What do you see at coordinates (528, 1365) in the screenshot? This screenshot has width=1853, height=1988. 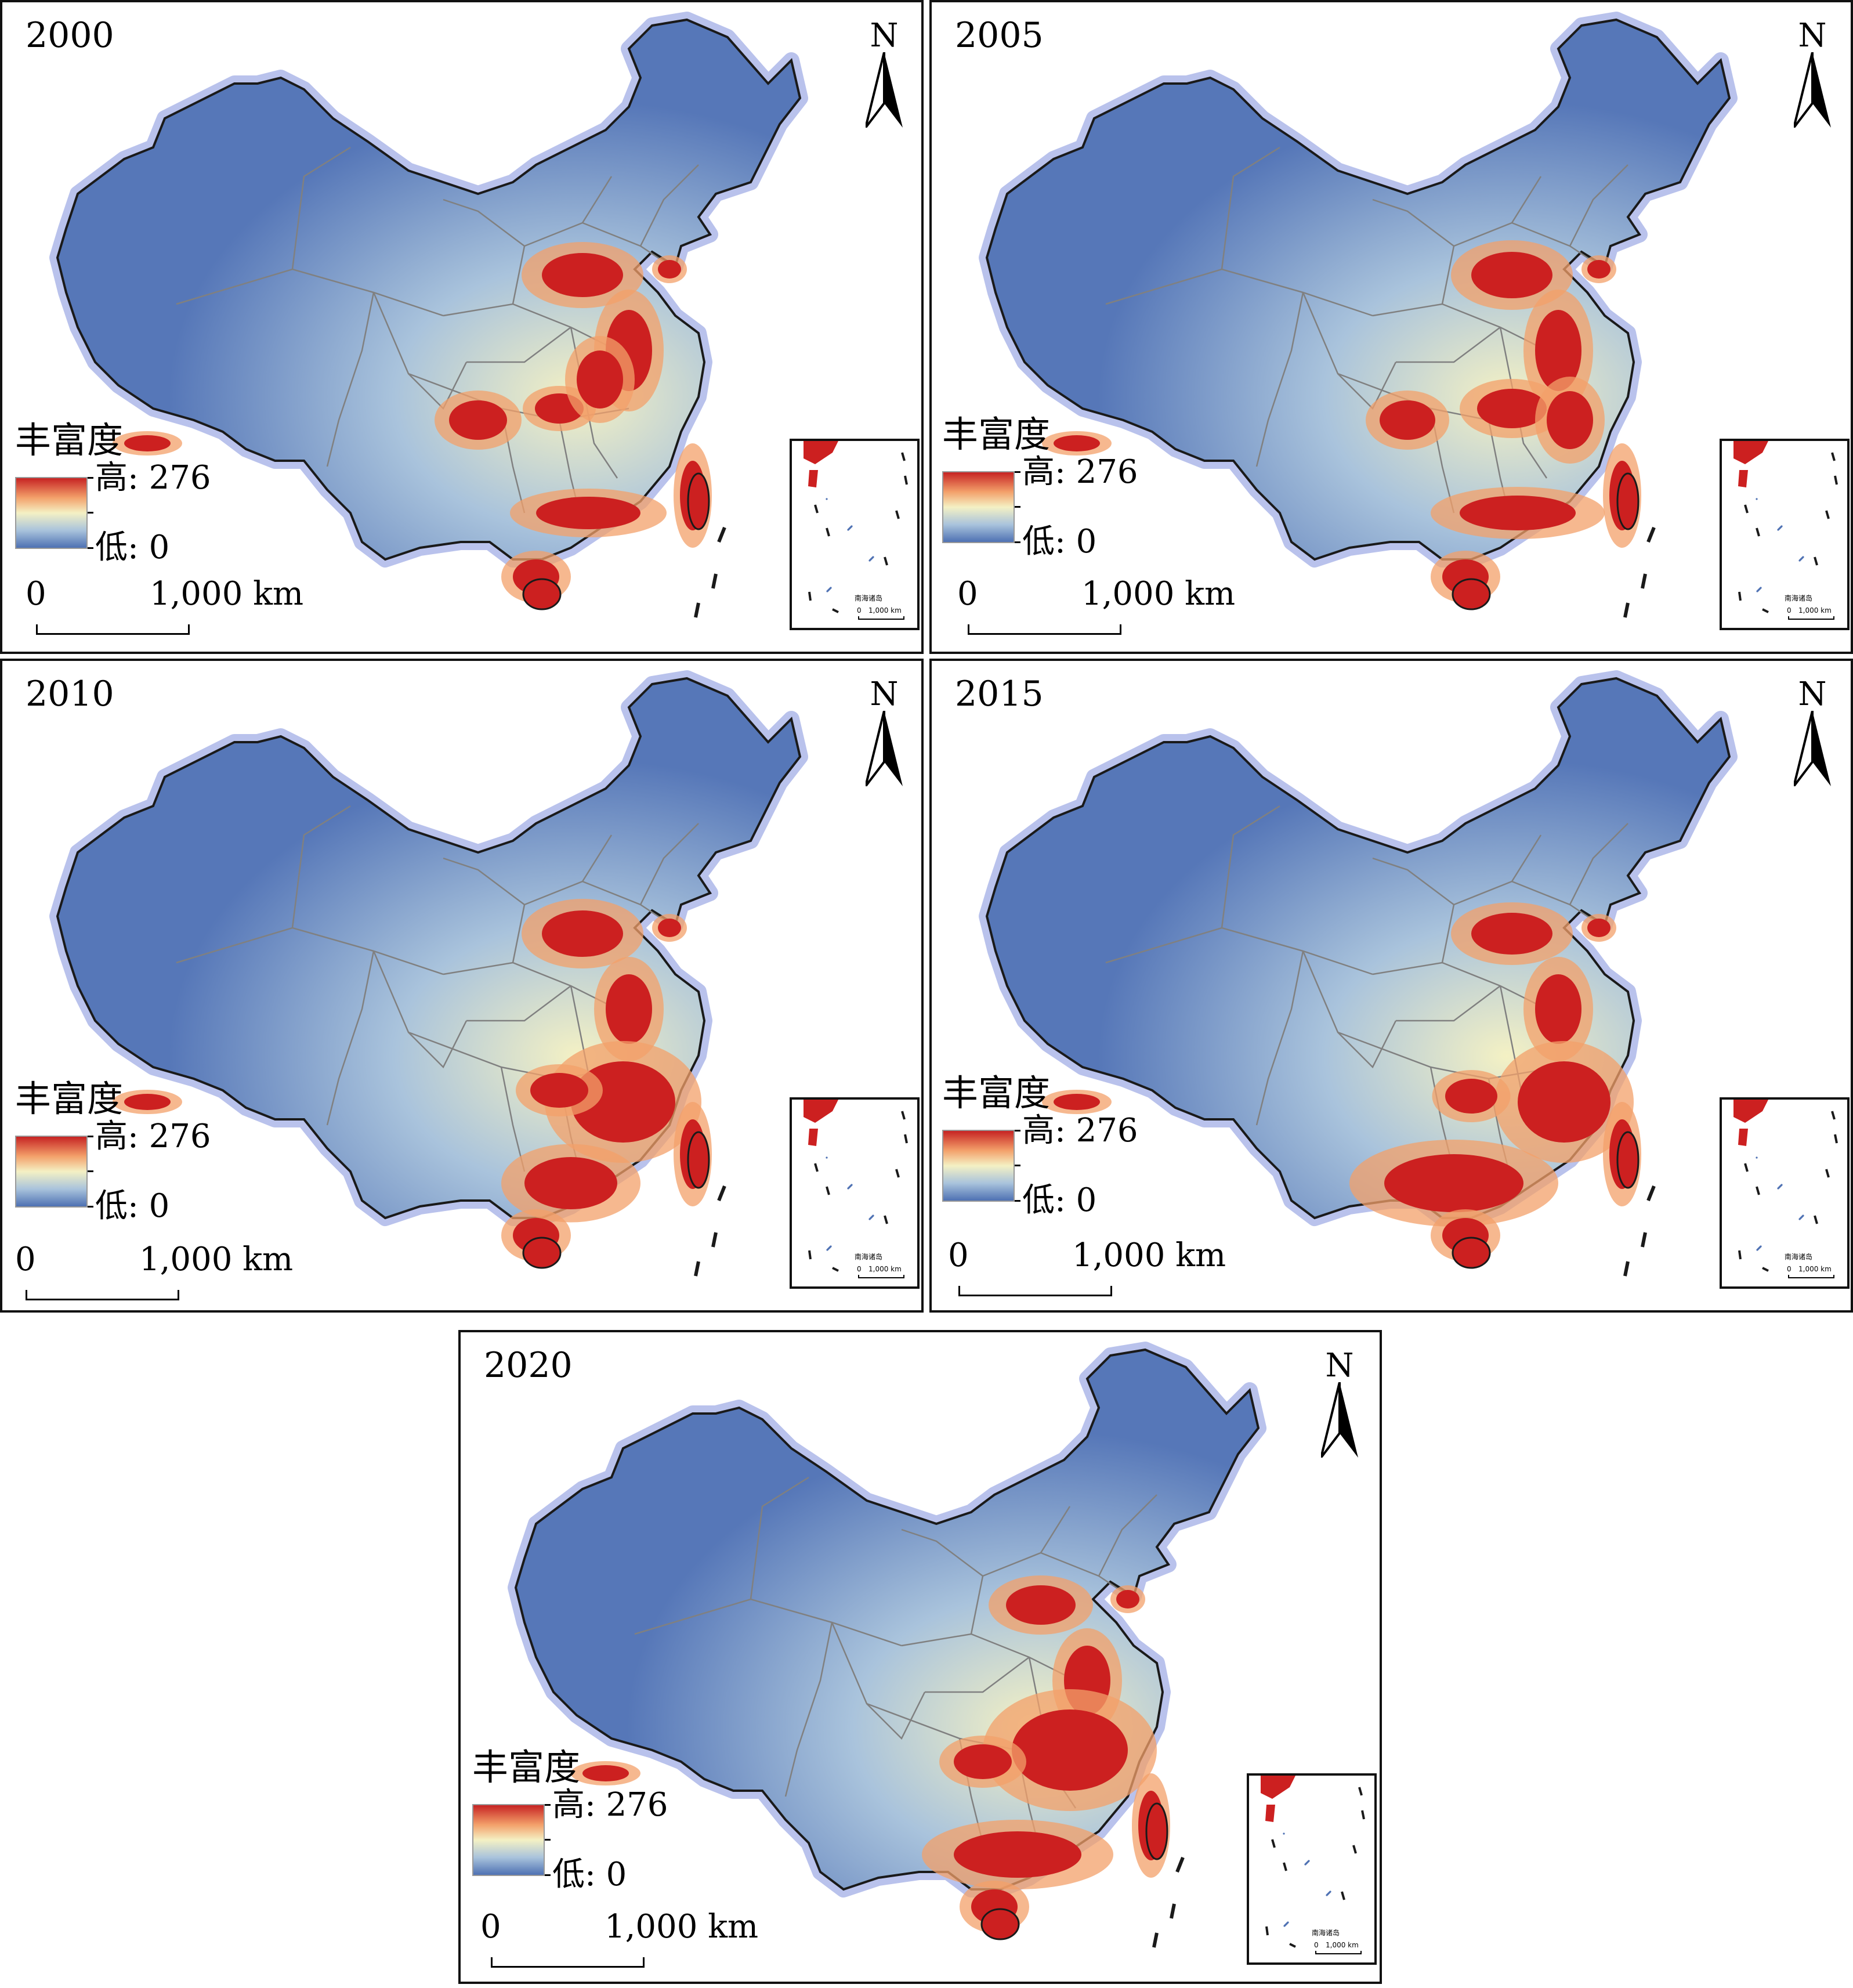 I see `panel-year: 2020` at bounding box center [528, 1365].